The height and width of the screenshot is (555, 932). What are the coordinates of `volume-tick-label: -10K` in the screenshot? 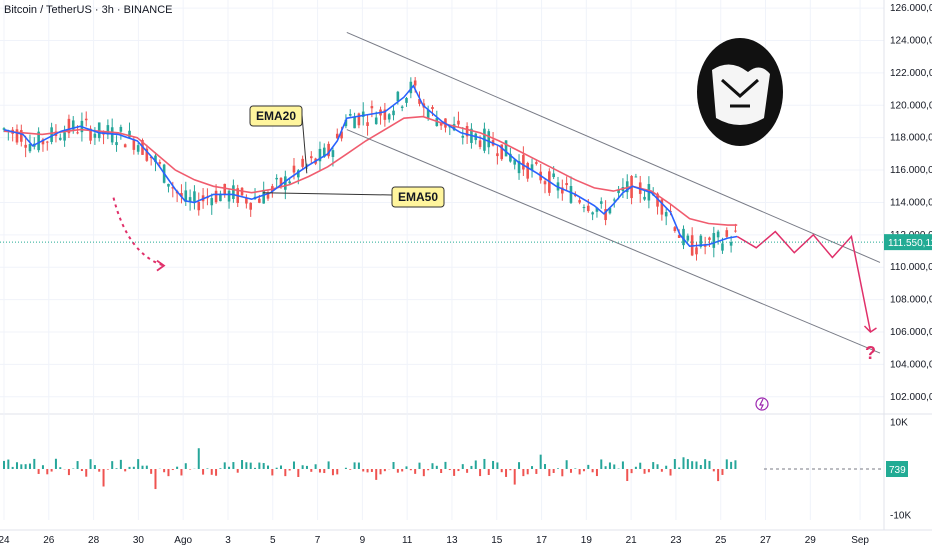 It's located at (900, 515).